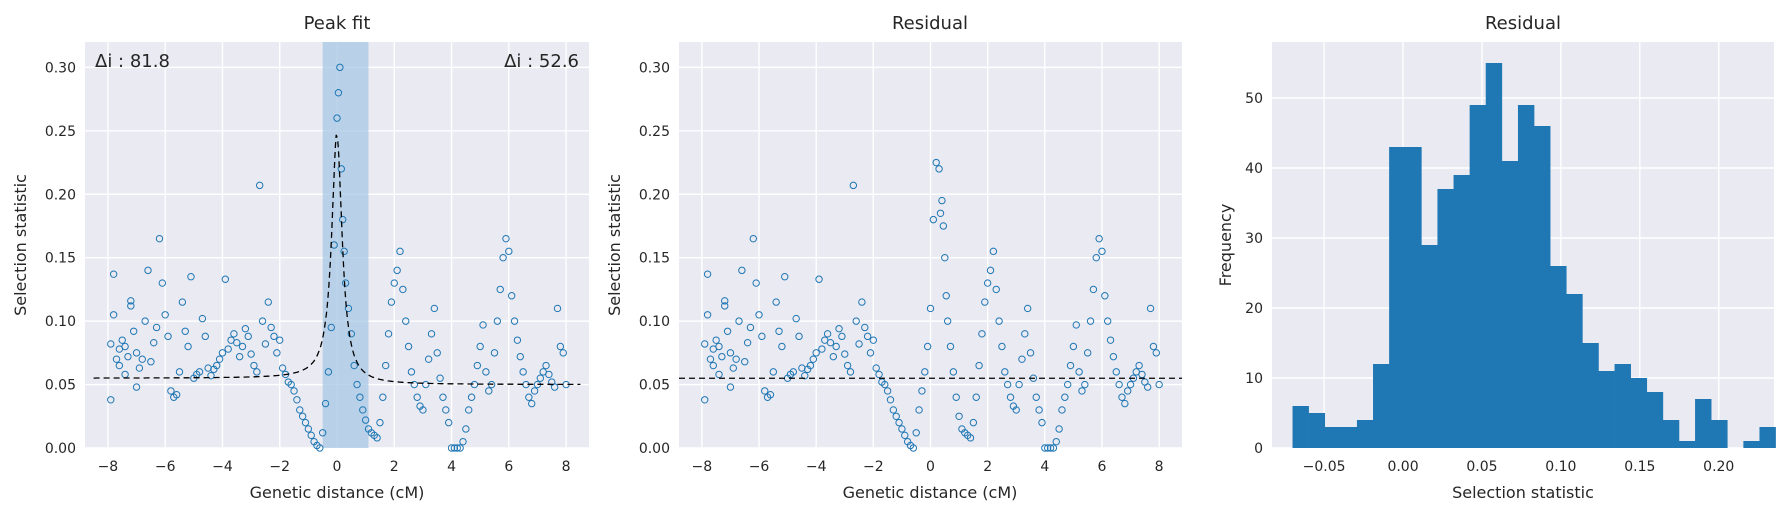 Image resolution: width=1789 pixels, height=516 pixels. What do you see at coordinates (108, 467) in the screenshot?
I see `x-tick-label: −8` at bounding box center [108, 467].